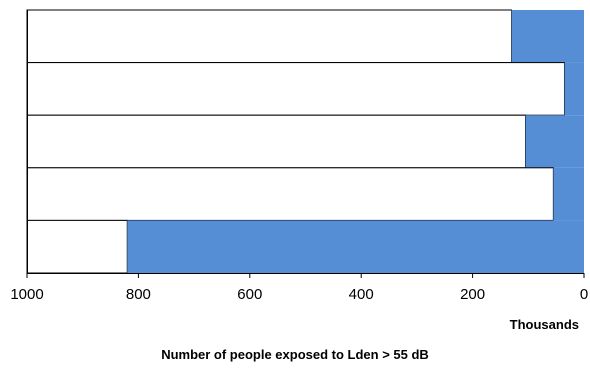 Image resolution: width=590 pixels, height=371 pixels. I want to click on x-tick-label-2: 800, so click(138, 294).